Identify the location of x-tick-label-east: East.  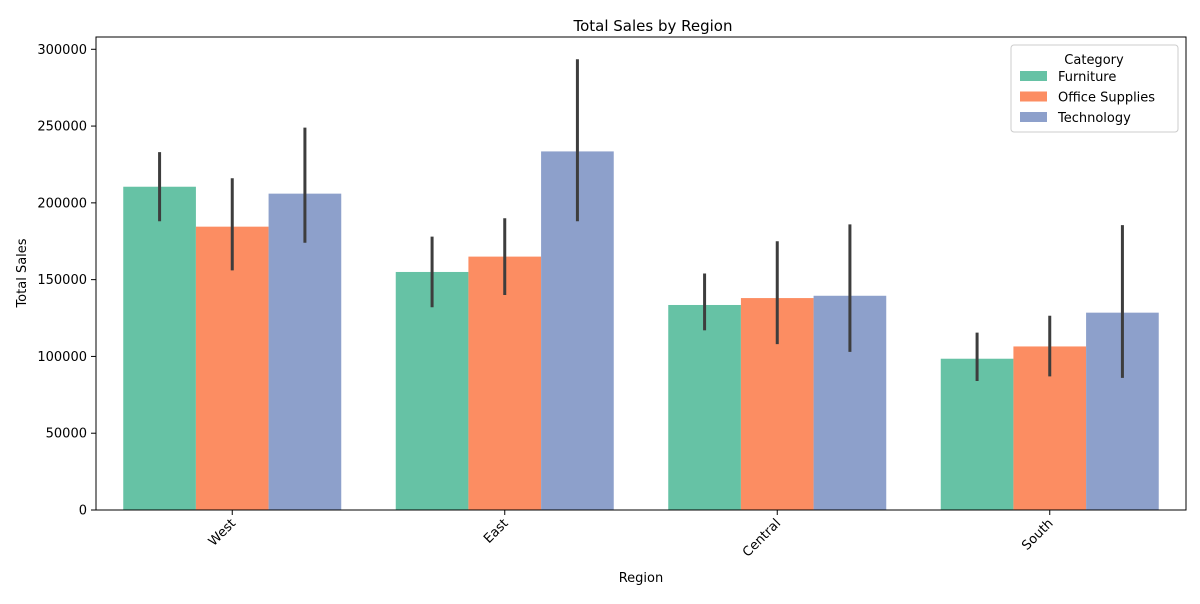
(496, 531).